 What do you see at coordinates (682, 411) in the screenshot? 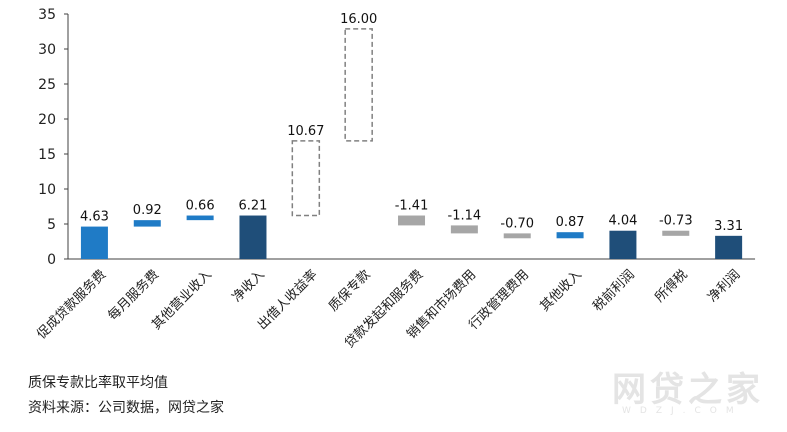
I see `watermark-subtext: WDZJ.COM` at bounding box center [682, 411].